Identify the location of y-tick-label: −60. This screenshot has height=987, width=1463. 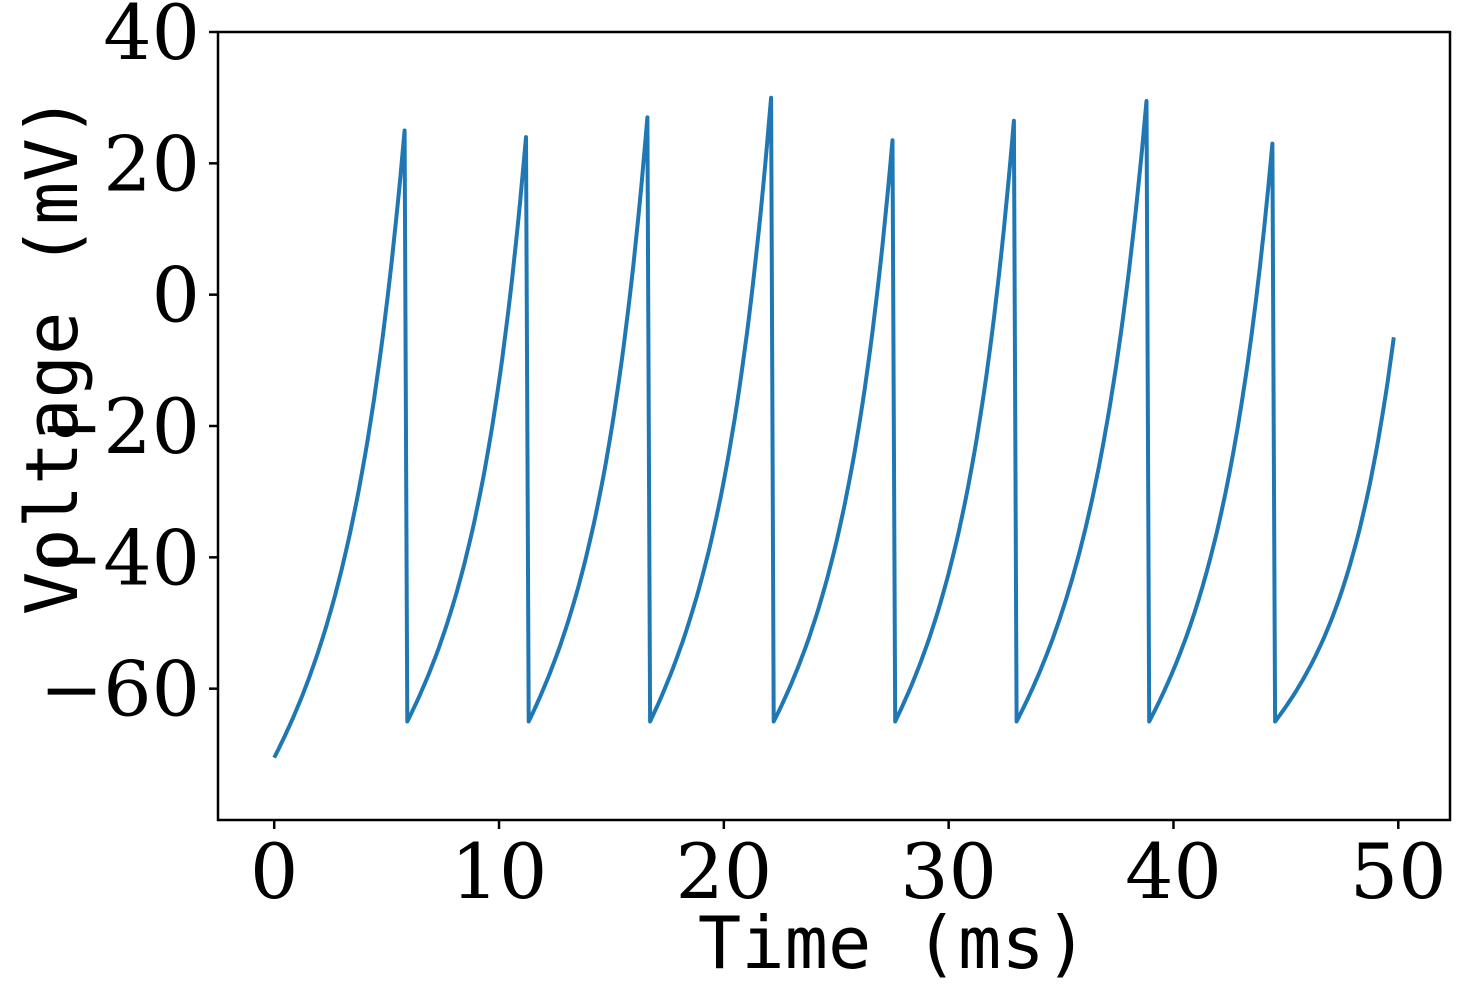
(120, 689).